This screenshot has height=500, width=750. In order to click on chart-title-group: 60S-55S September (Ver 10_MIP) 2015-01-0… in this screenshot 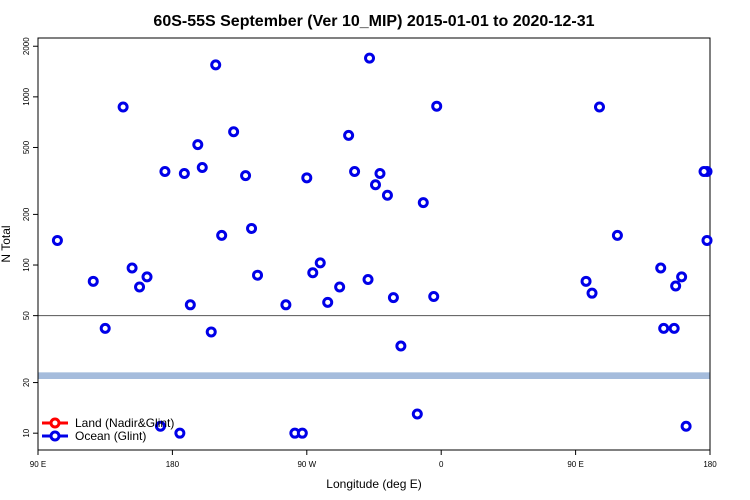, I will do `click(373, 21)`.